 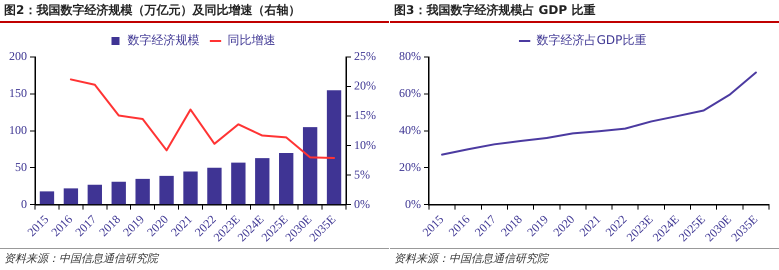 What do you see at coordinates (409, 129) in the screenshot?
I see `y-tick-label: 40%` at bounding box center [409, 129].